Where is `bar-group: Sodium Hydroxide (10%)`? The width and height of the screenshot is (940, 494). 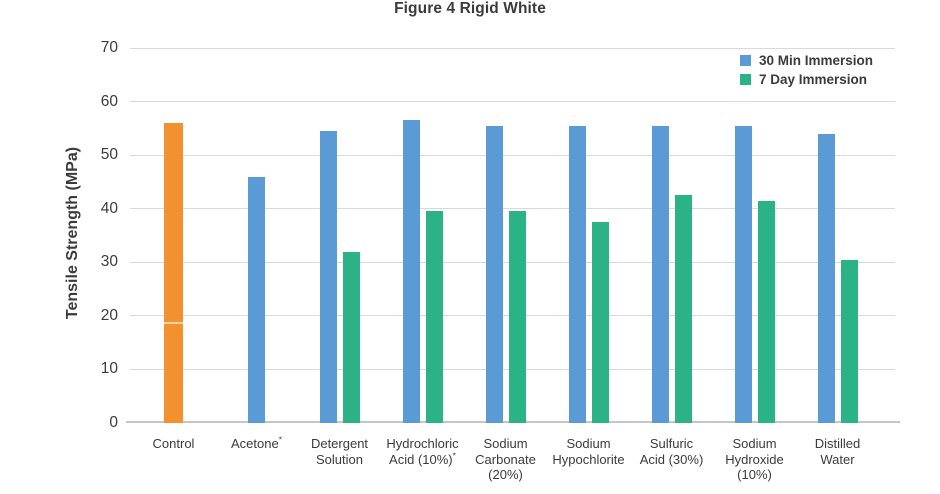 bar-group: Sodium Hydroxide (10%) is located at coordinates (754, 265).